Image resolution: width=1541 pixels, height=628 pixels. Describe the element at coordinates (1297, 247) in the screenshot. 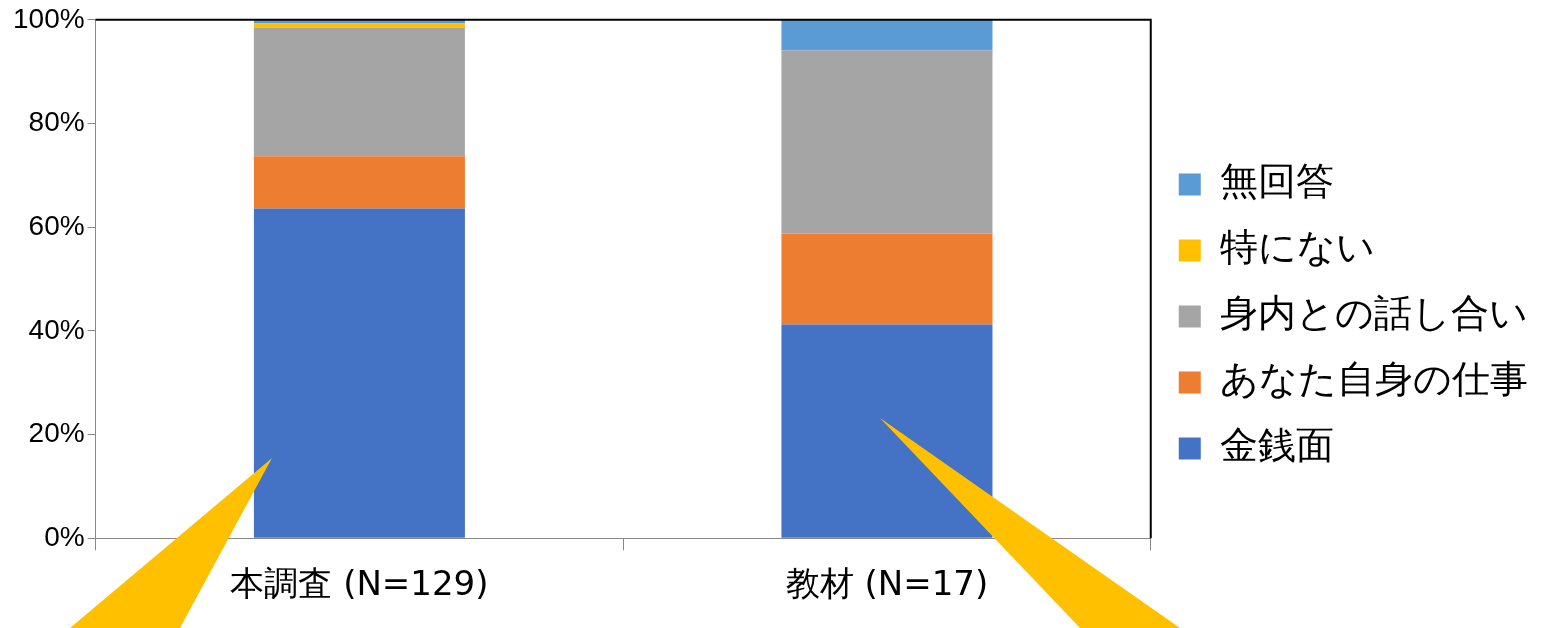

I see `legend-label: 特にない` at that location.